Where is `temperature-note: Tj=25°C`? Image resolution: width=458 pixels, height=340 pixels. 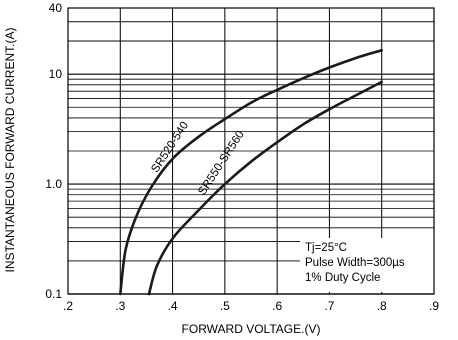 temperature-note: Tj=25°C is located at coordinates (326, 248).